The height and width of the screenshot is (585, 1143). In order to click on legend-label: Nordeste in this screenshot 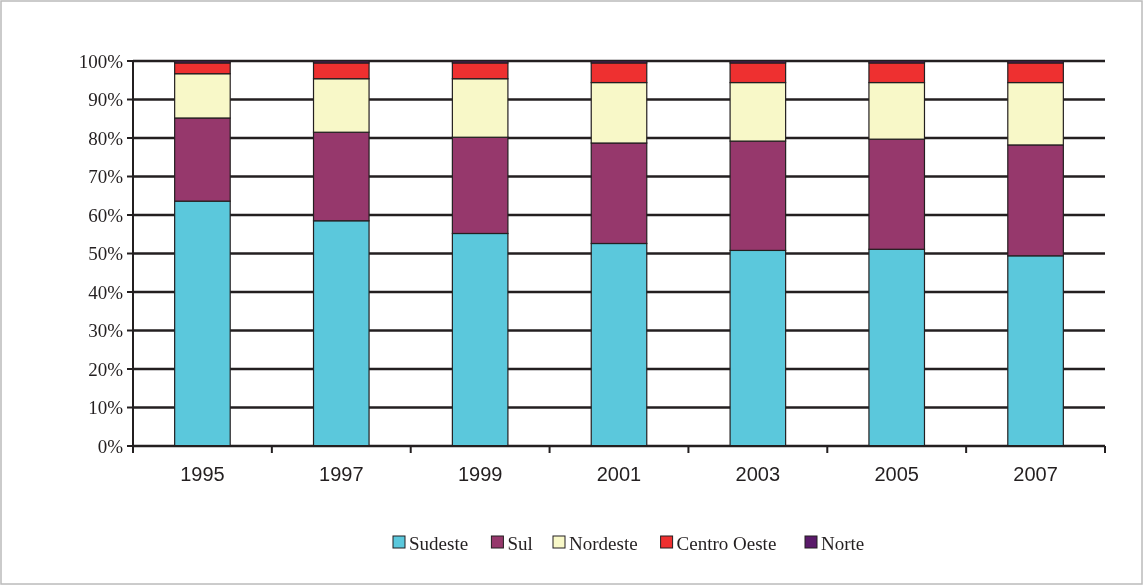, I will do `click(603, 543)`.